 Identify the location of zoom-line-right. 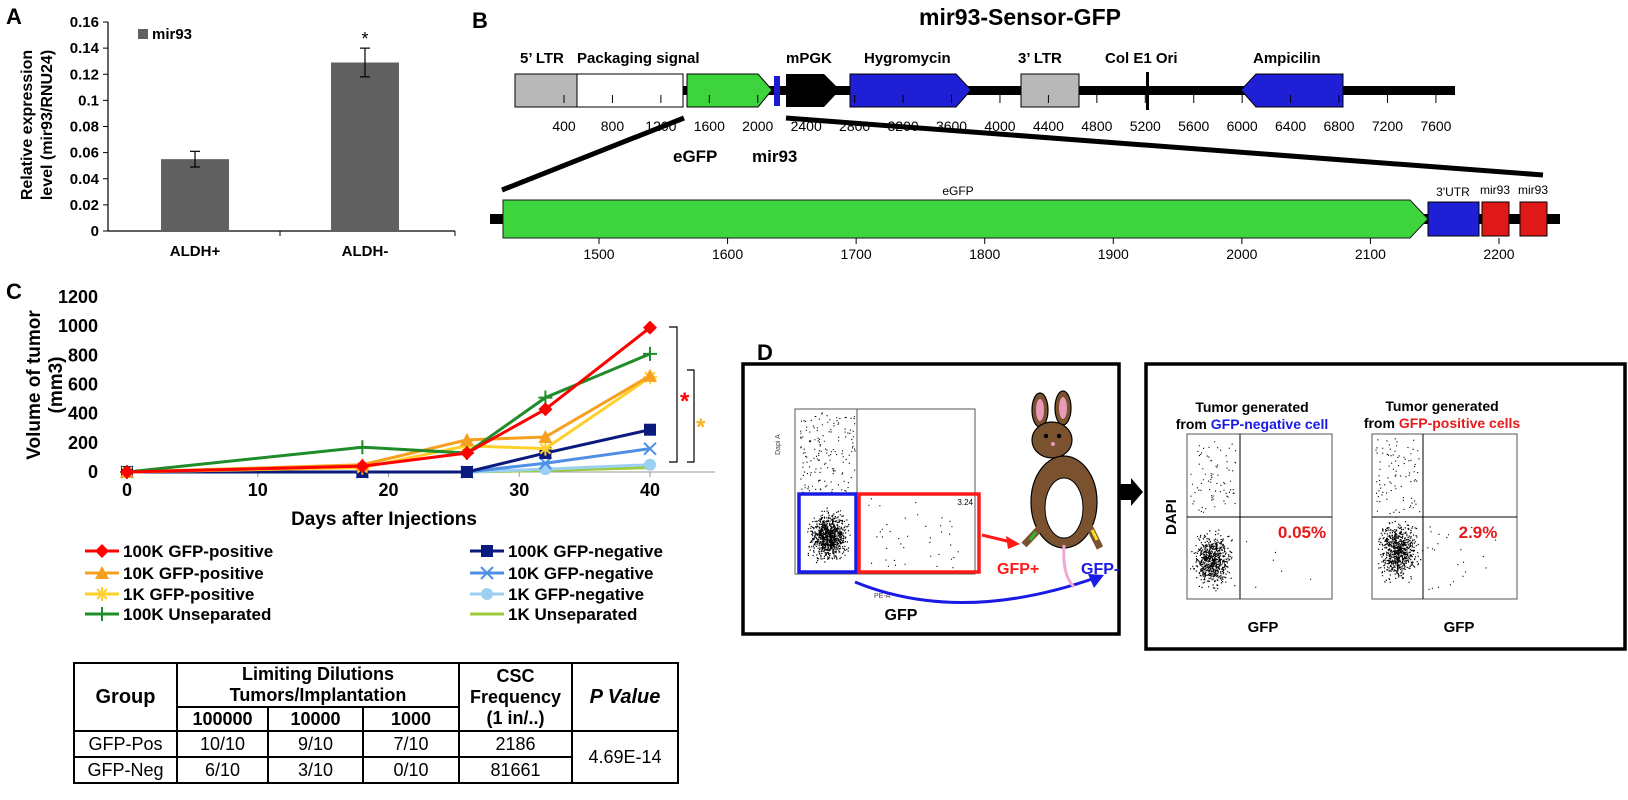
(1164, 146).